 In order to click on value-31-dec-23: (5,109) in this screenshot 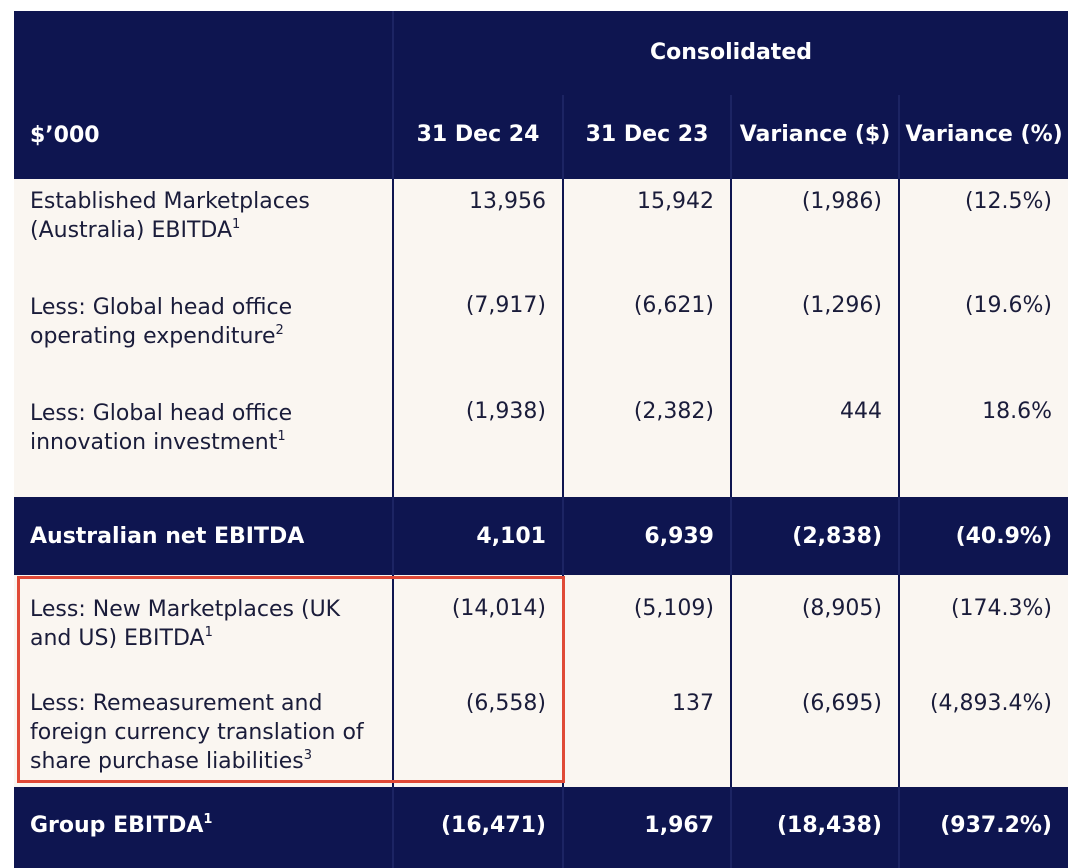, I will do `click(673, 608)`.